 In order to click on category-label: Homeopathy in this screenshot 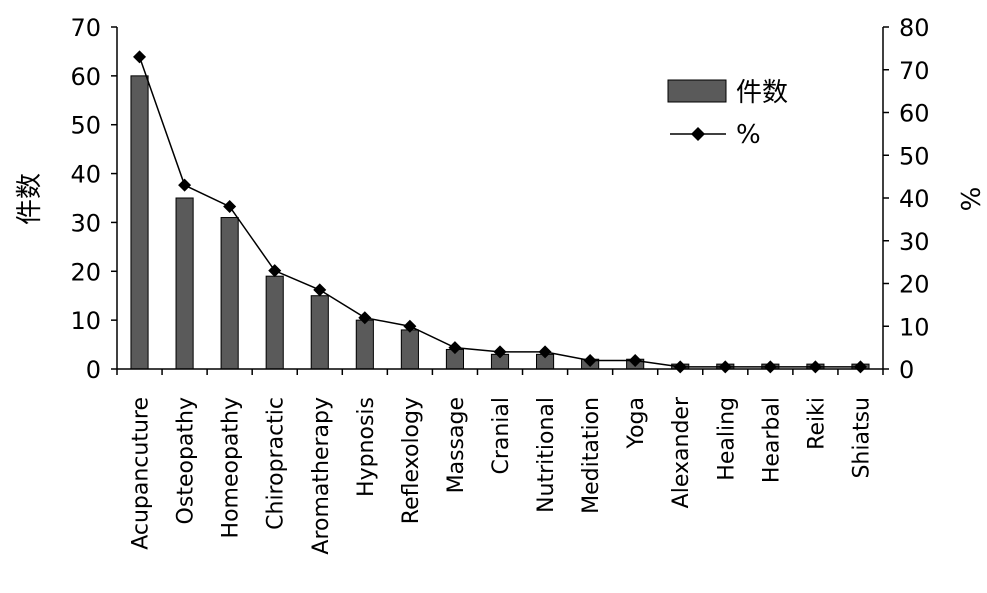, I will do `click(231, 467)`.